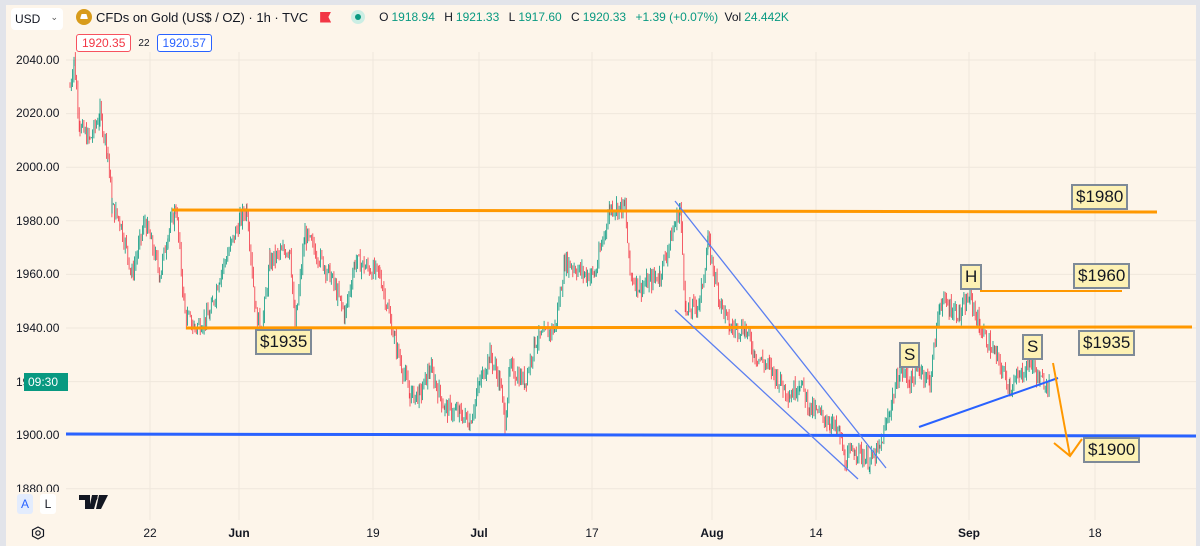 This screenshot has height=546, width=1200. What do you see at coordinates (202, 17) in the screenshot?
I see `symbol-title: CFDs on Gold (US$ / OZ) · 1h · TVC` at bounding box center [202, 17].